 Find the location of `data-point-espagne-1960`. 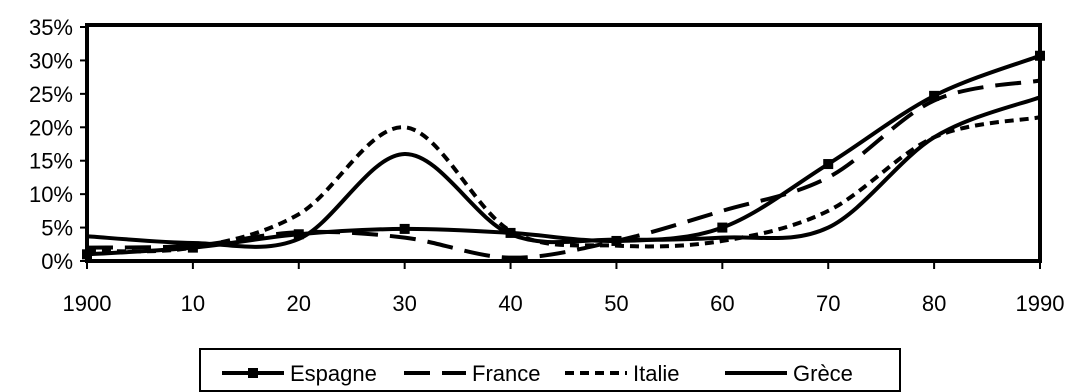

data-point-espagne-1960 is located at coordinates (722, 227).